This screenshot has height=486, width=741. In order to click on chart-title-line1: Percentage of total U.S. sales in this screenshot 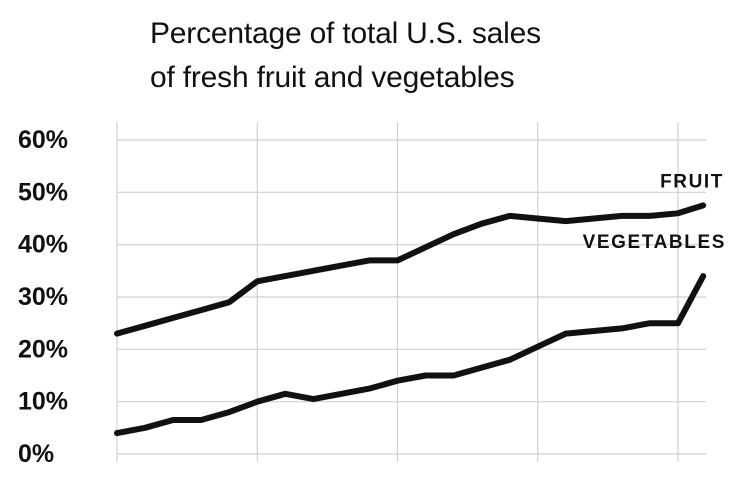, I will do `click(345, 33)`.